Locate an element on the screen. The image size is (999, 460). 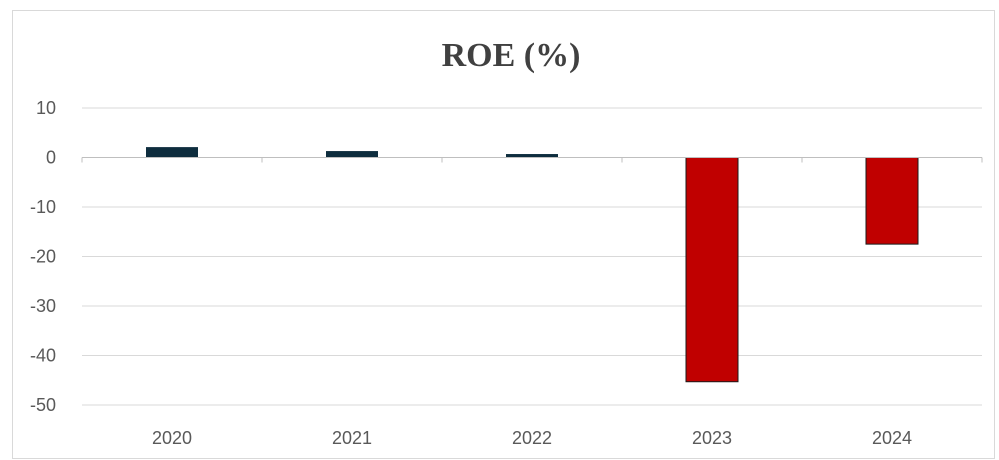
y-tick-label: -20 is located at coordinates (43, 257).